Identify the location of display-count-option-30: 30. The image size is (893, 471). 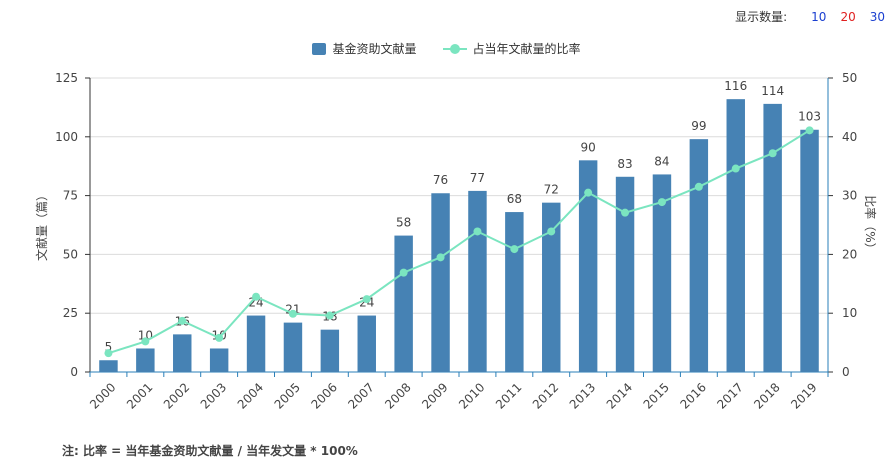
(877, 16).